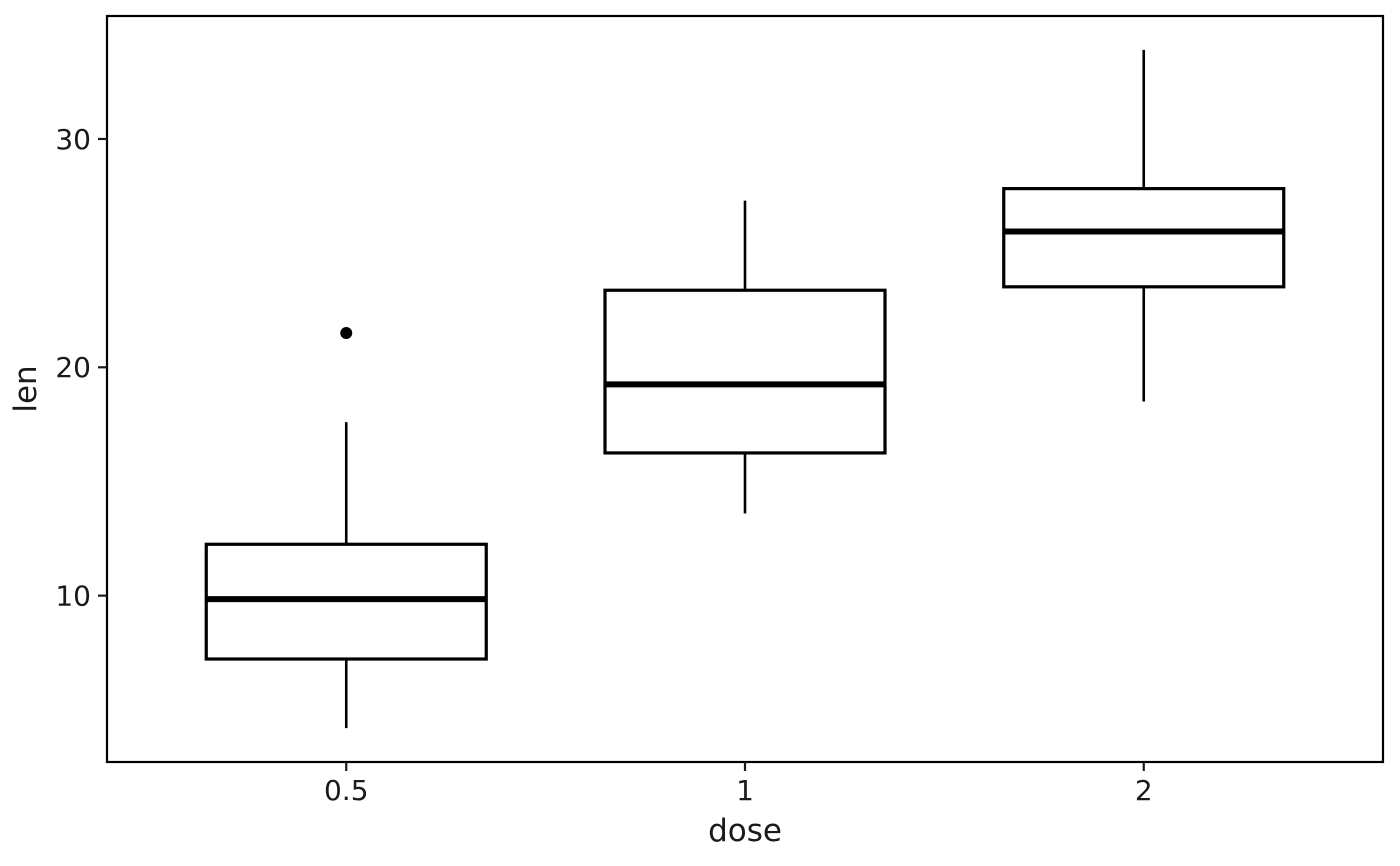 The height and width of the screenshot is (866, 1400). I want to click on outlier-point, so click(346, 333).